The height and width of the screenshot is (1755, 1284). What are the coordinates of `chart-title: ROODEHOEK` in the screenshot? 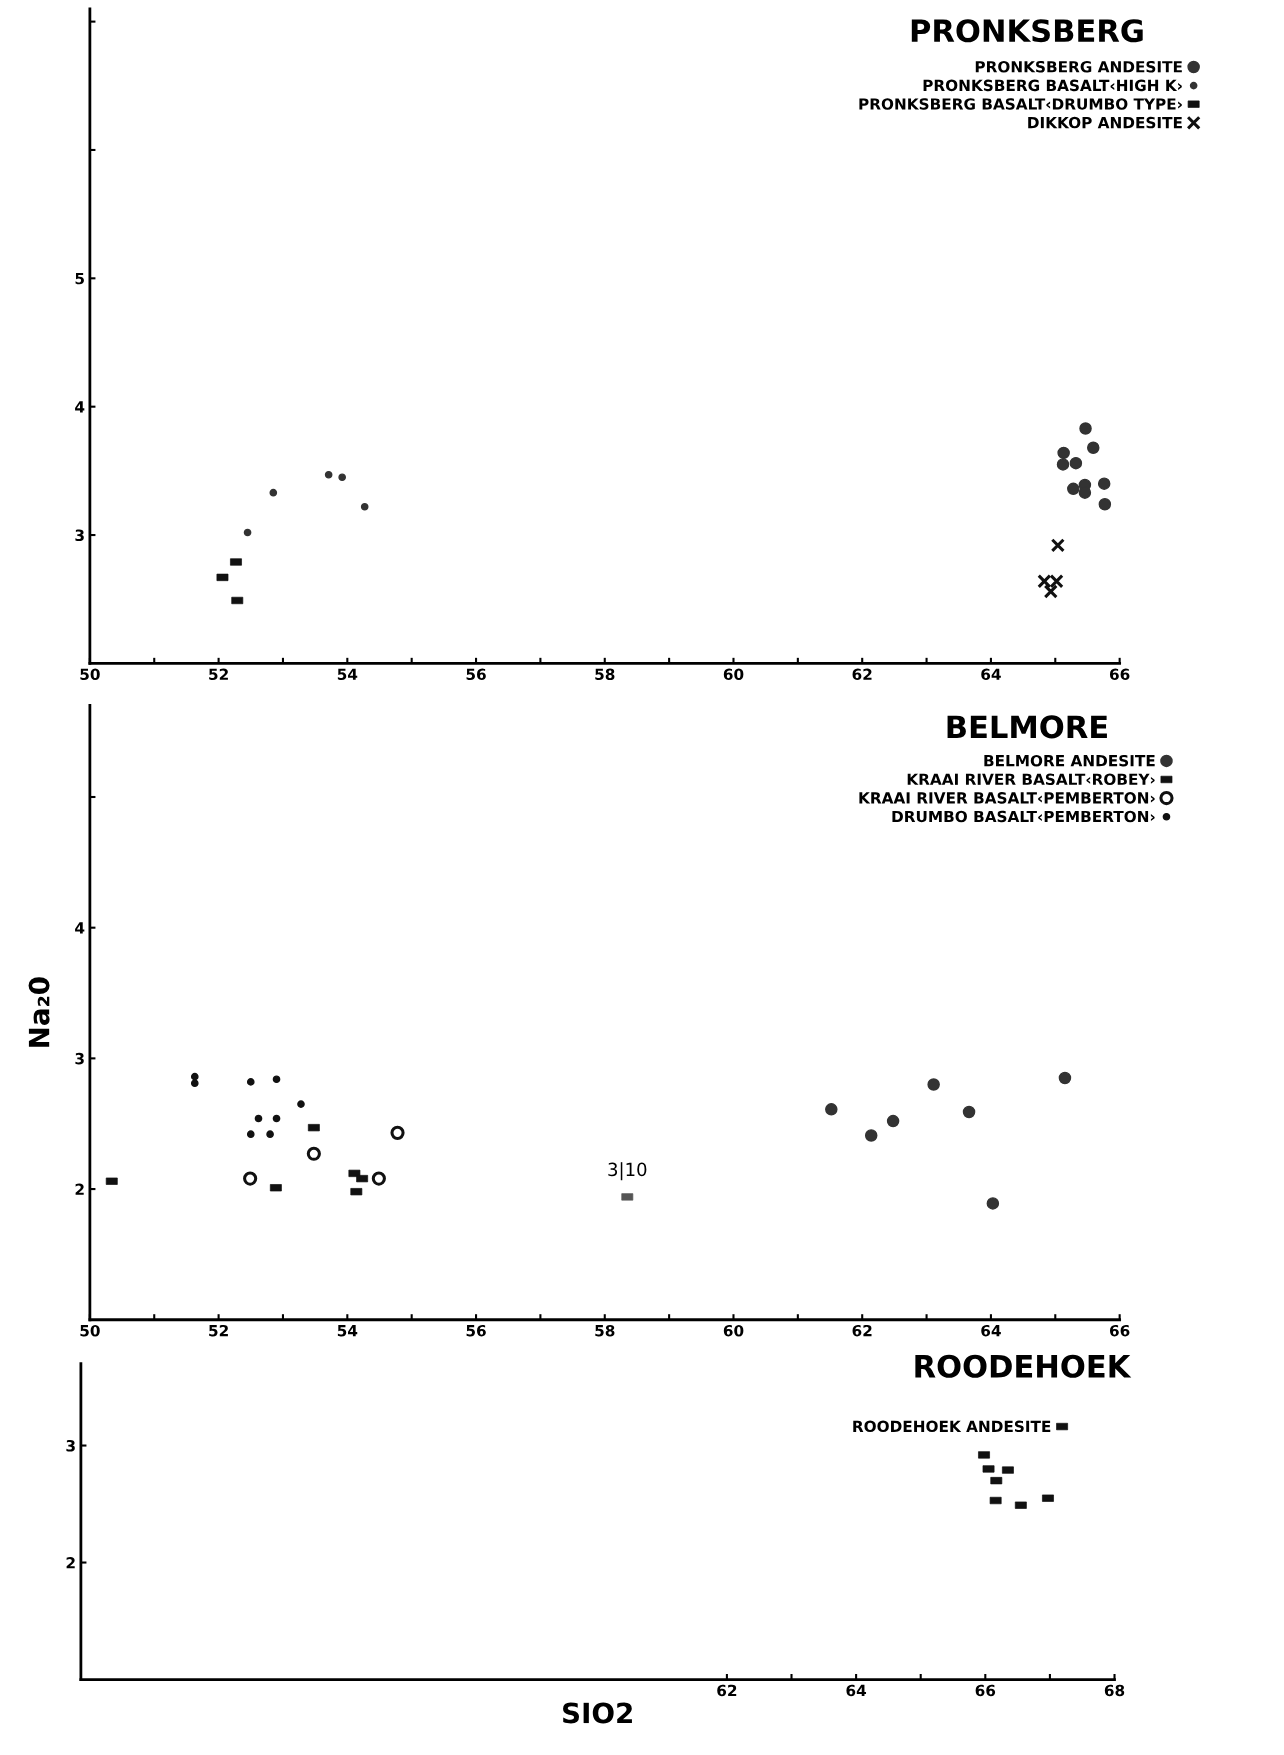 It's located at (1023, 1366).